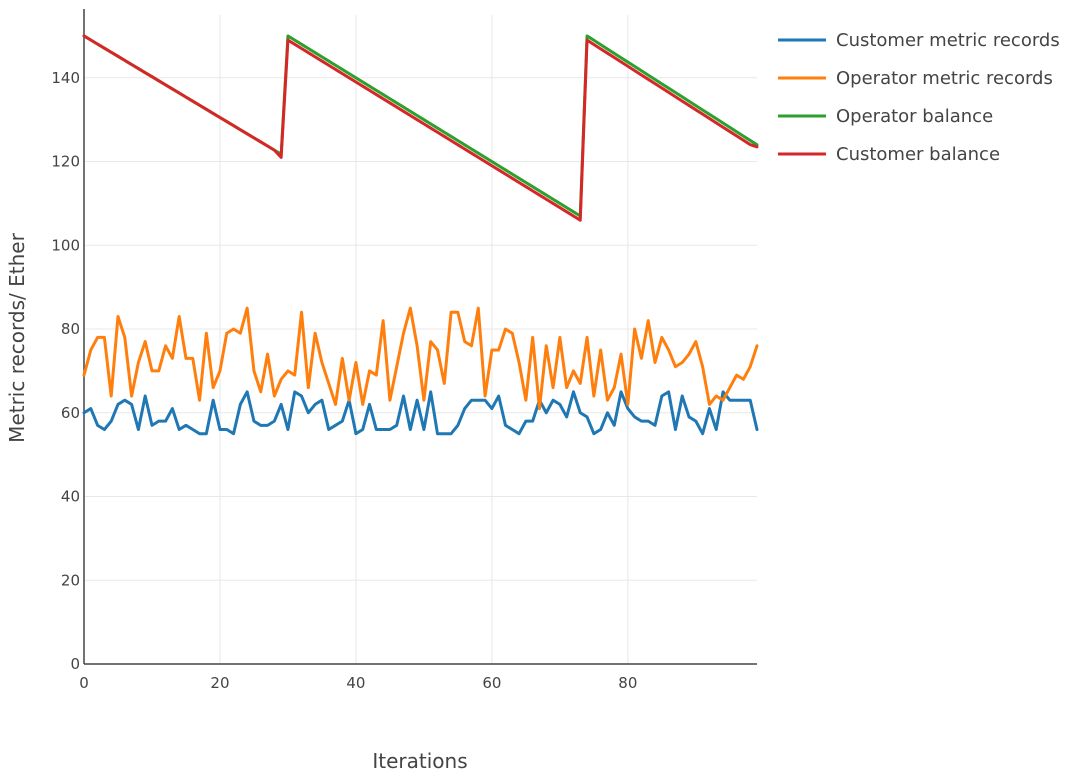  What do you see at coordinates (65, 78) in the screenshot?
I see `y-tick-label: 140` at bounding box center [65, 78].